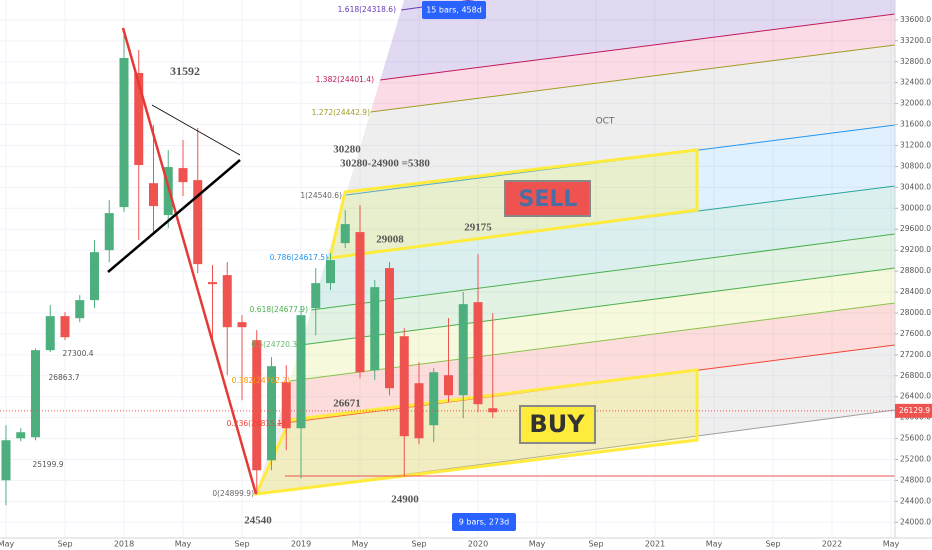 The height and width of the screenshot is (550, 932). I want to click on y-tick-label: 33600.0, so click(915, 19).